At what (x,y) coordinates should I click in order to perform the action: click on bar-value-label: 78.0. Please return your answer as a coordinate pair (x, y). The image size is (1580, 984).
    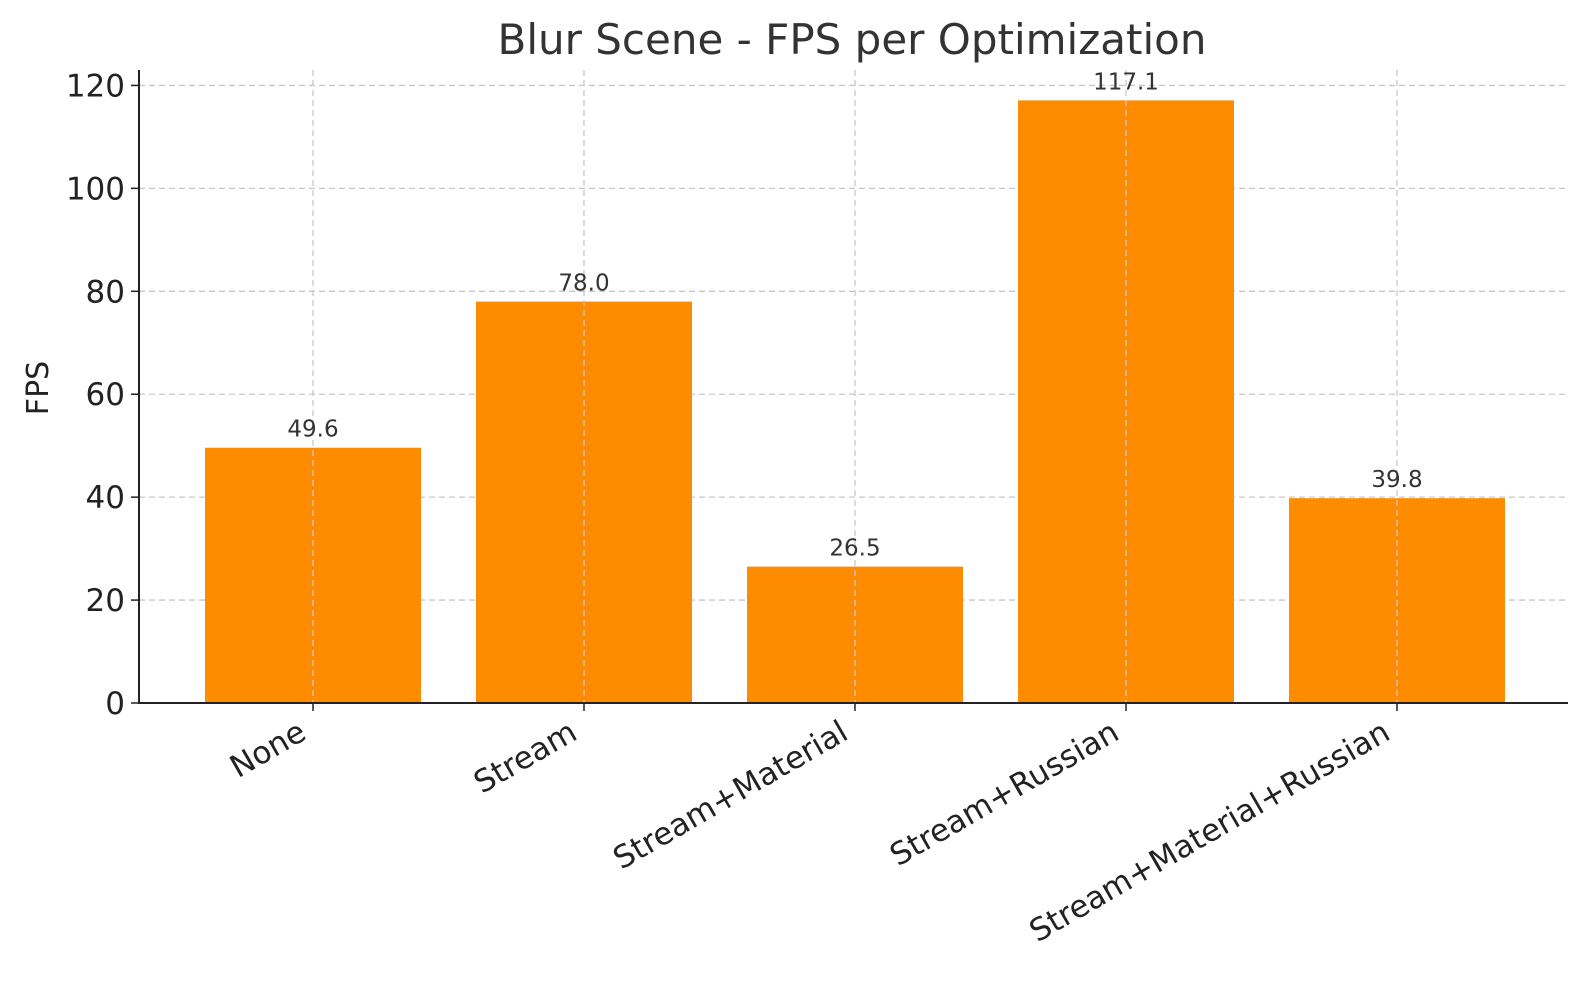
    Looking at the image, I should click on (583, 284).